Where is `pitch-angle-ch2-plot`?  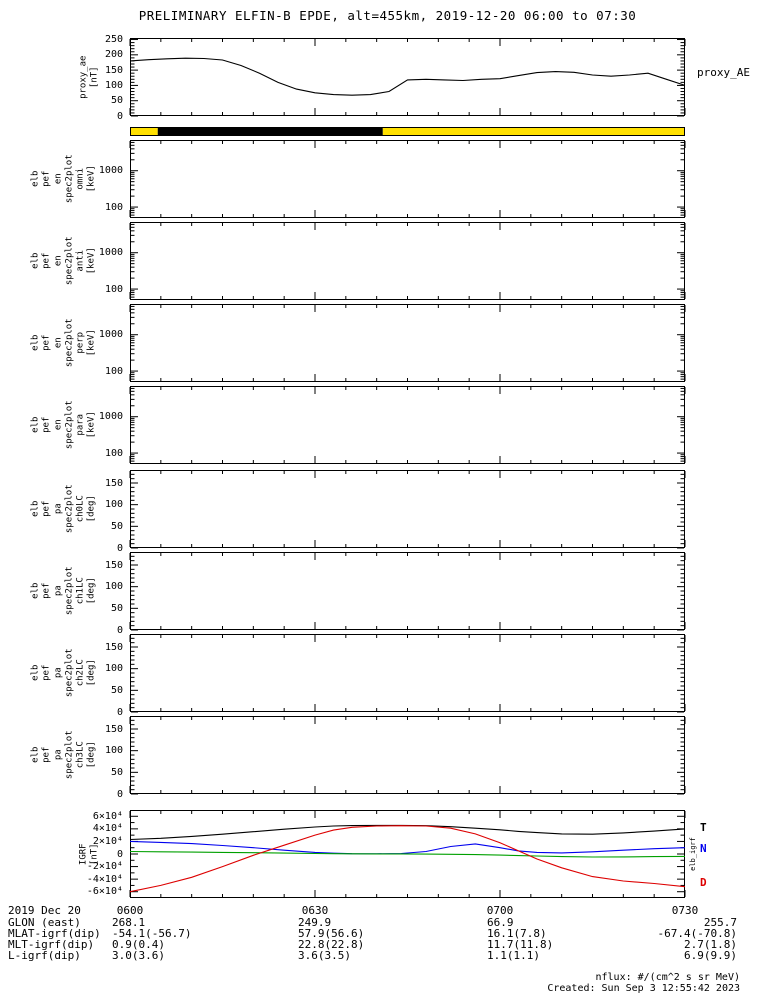 pitch-angle-ch2-plot is located at coordinates (407, 673).